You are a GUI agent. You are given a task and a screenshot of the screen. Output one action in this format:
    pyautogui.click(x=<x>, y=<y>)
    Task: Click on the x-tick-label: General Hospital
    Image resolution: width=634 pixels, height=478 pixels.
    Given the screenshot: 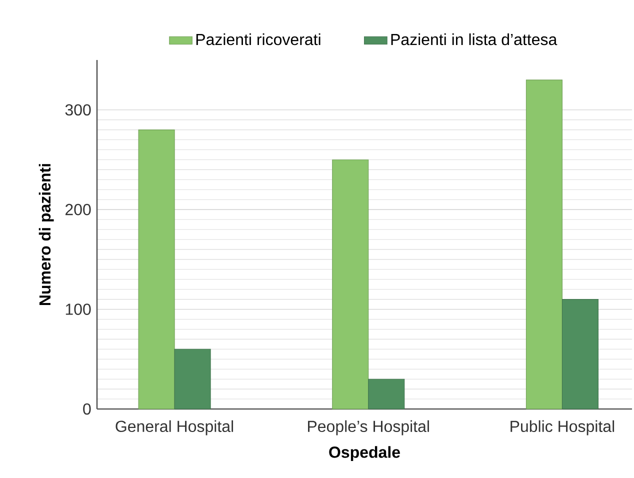 What is the action you would take?
    pyautogui.click(x=175, y=428)
    